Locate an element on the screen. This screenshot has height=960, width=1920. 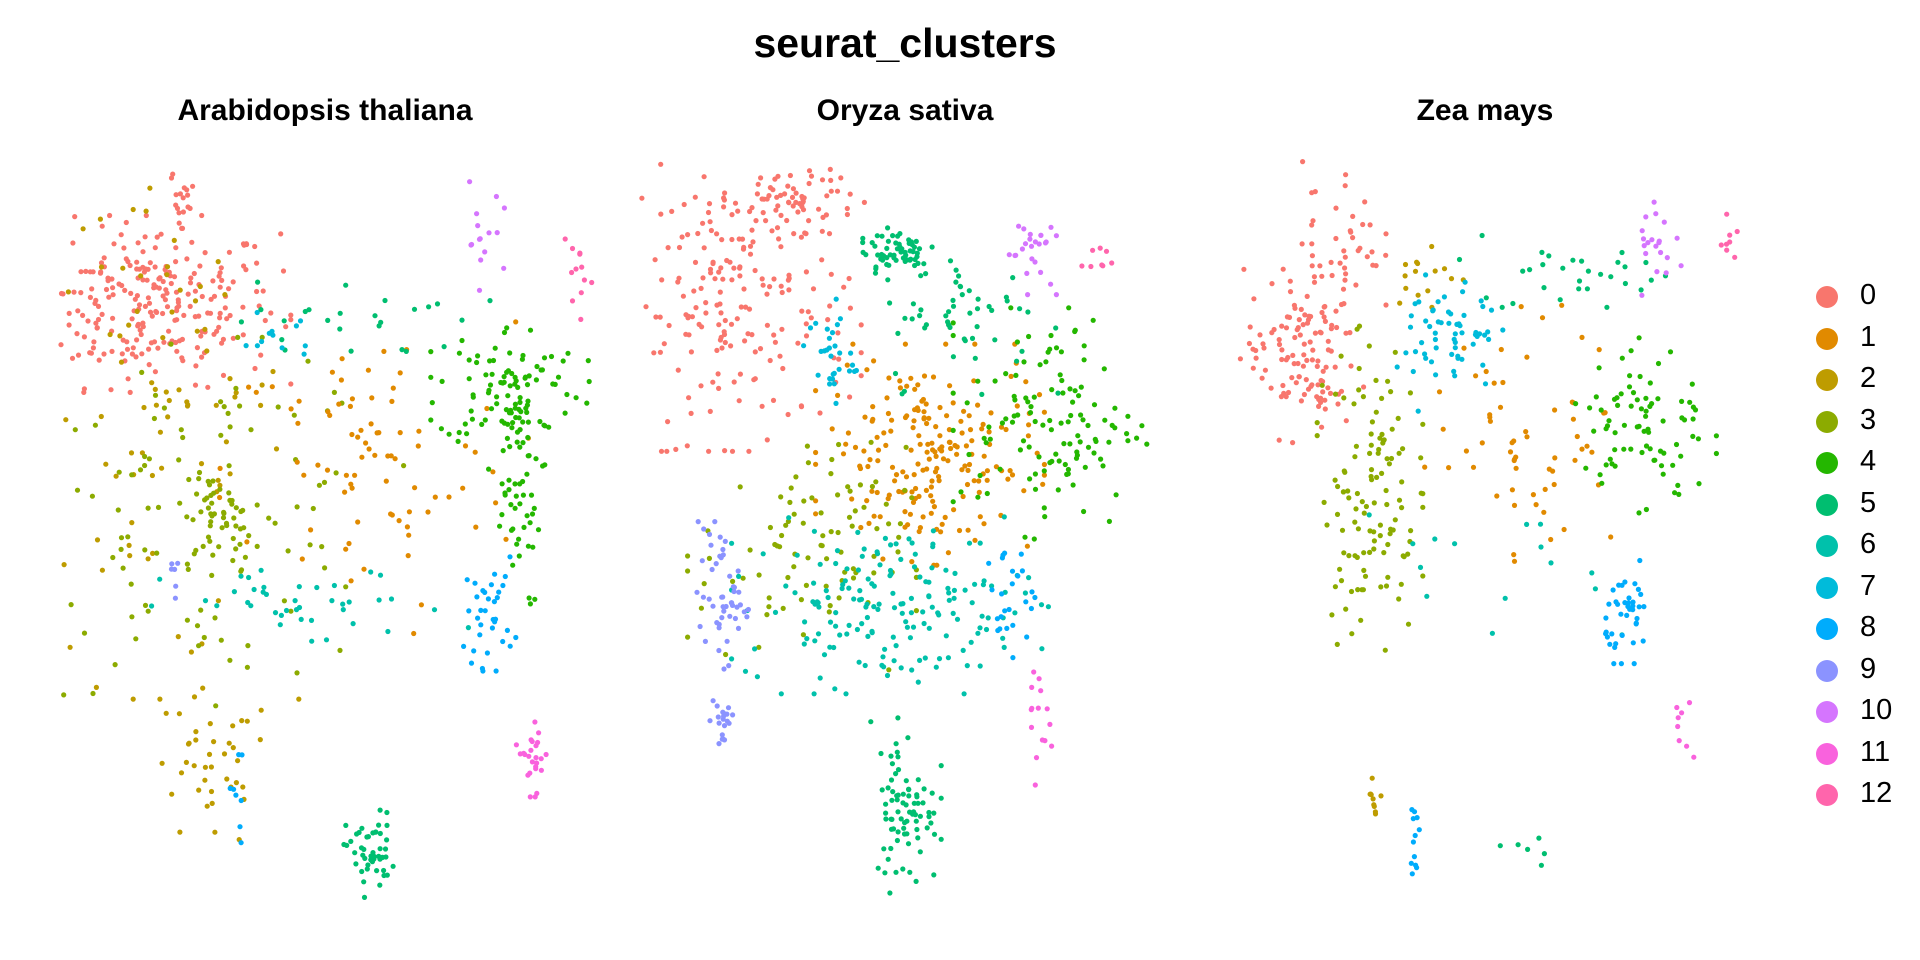
panel-title-arabidopsis: Arabidopsis thaliana is located at coordinates (325, 110).